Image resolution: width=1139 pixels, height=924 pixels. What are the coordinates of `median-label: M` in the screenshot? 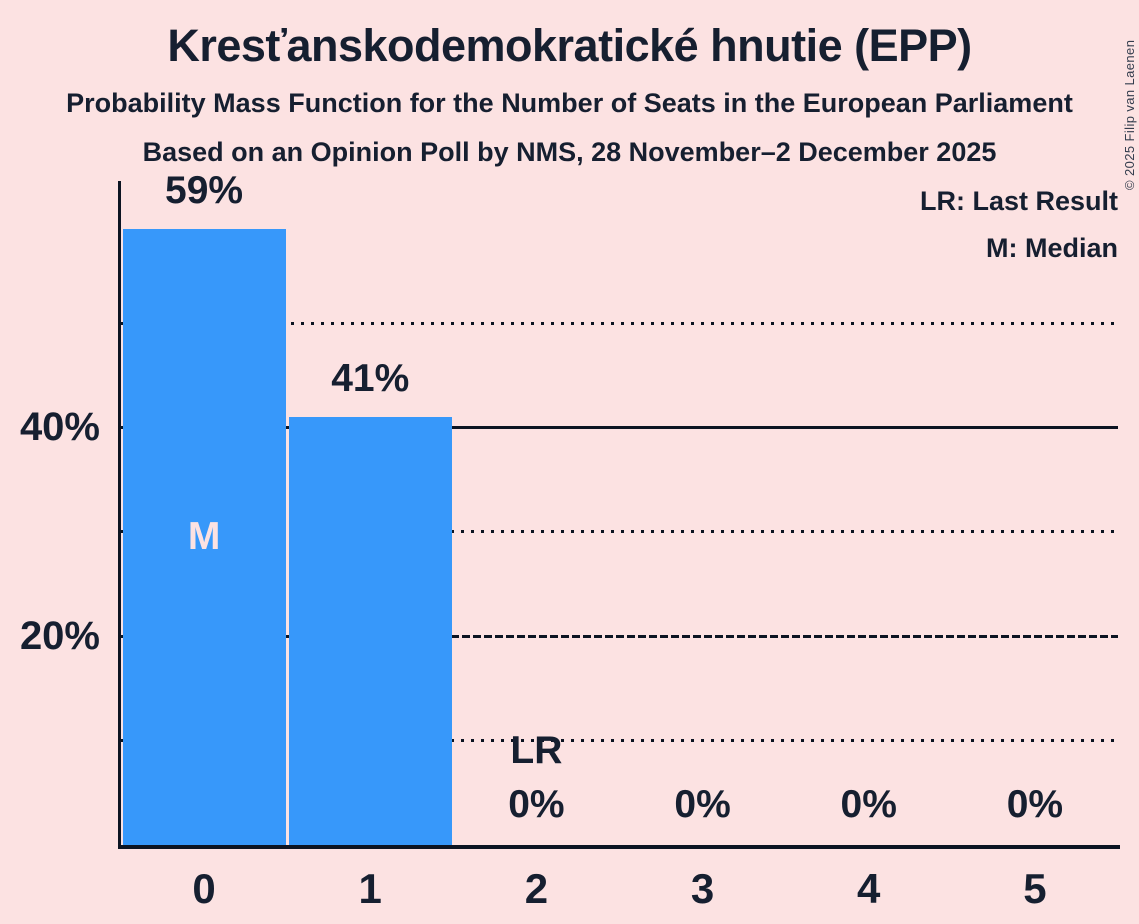 It's located at (204, 537).